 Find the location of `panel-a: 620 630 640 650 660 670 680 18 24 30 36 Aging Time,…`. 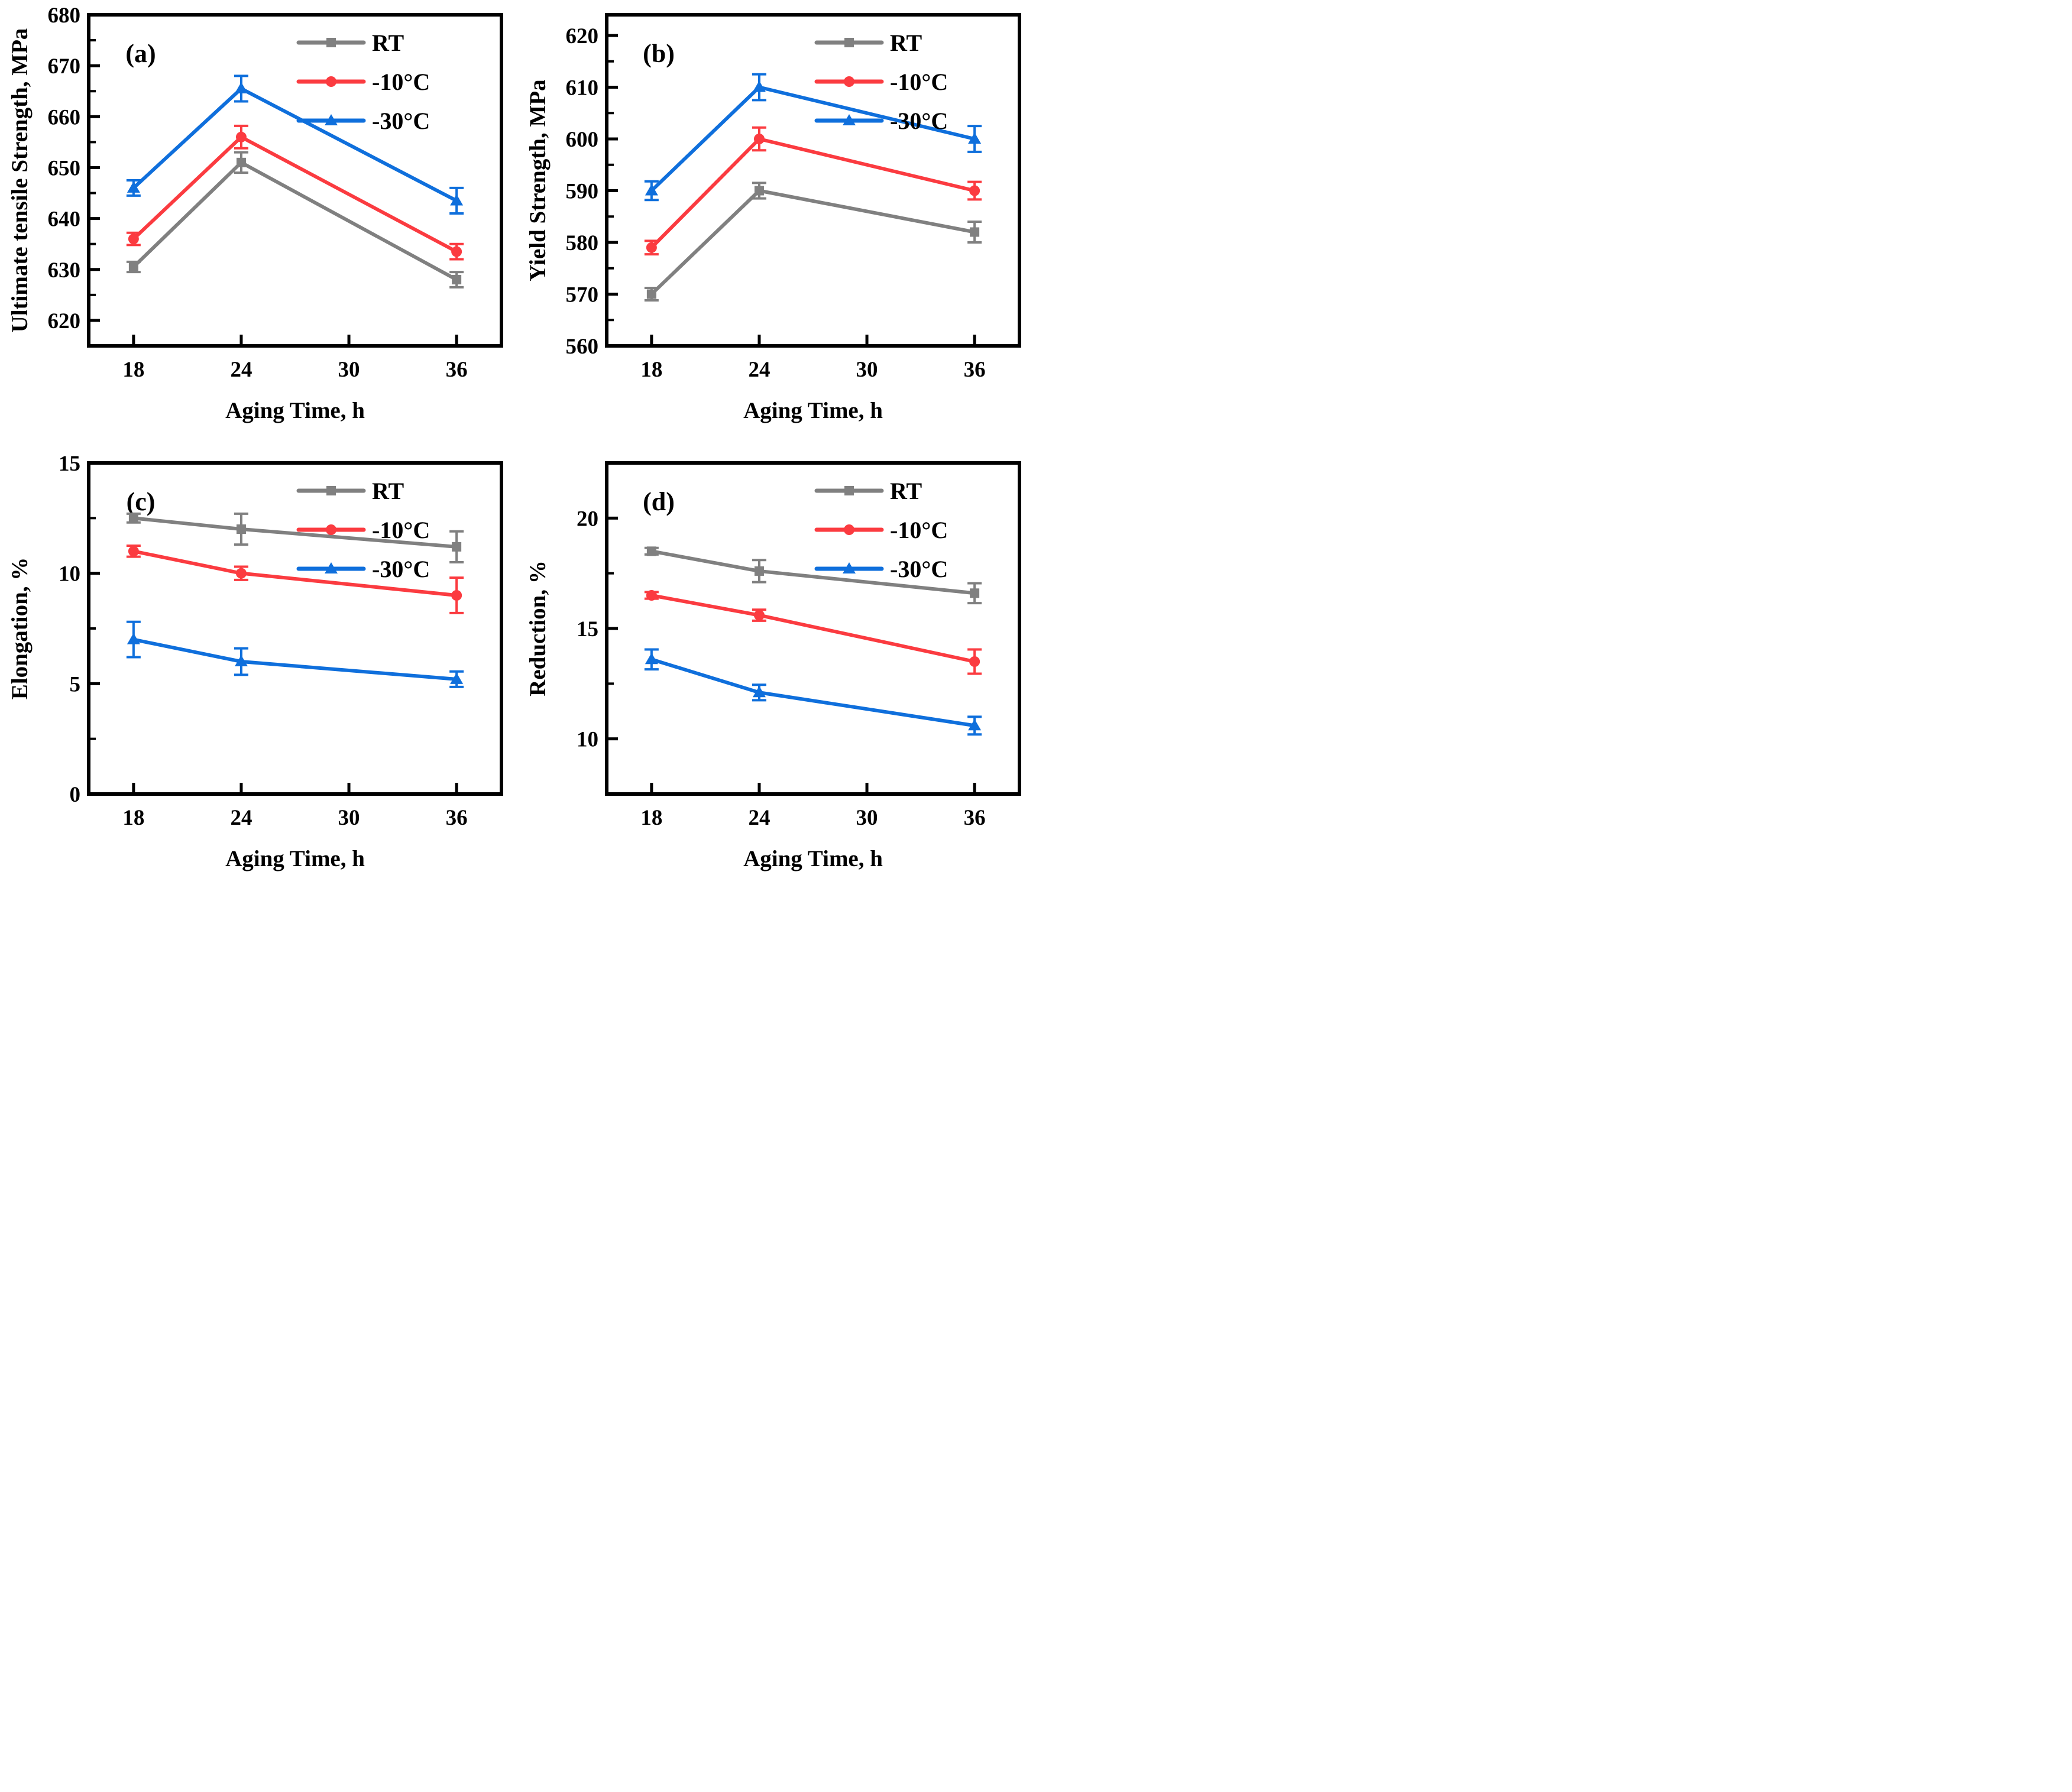

panel-a: 620 630 640 650 660 670 680 18 24 30 36 Aging Time,… is located at coordinates (259, 224).